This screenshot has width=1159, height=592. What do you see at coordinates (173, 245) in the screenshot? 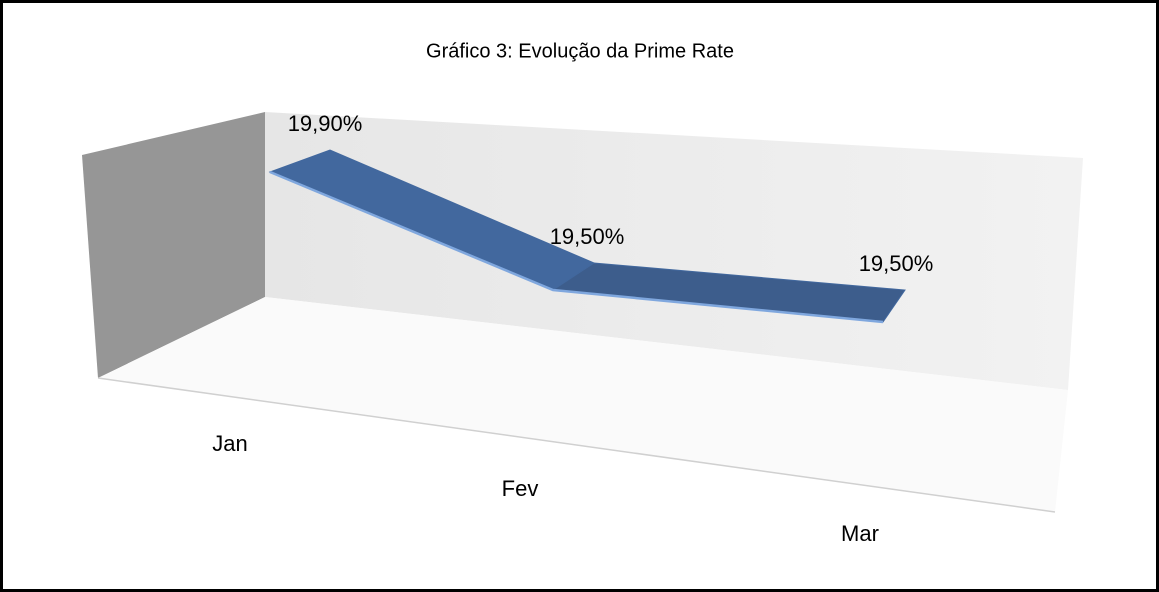
I see `side-wall` at bounding box center [173, 245].